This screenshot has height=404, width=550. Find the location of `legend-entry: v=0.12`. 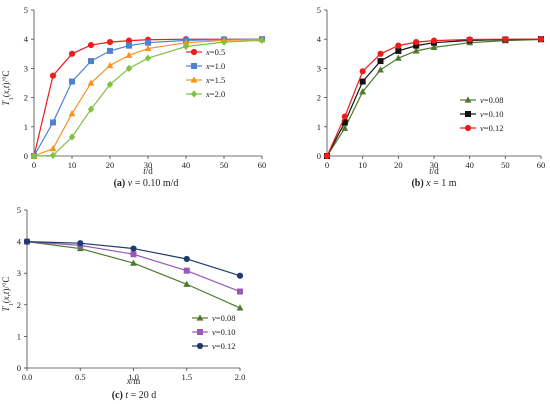

legend-entry: v=0.12 is located at coordinates (481, 128).